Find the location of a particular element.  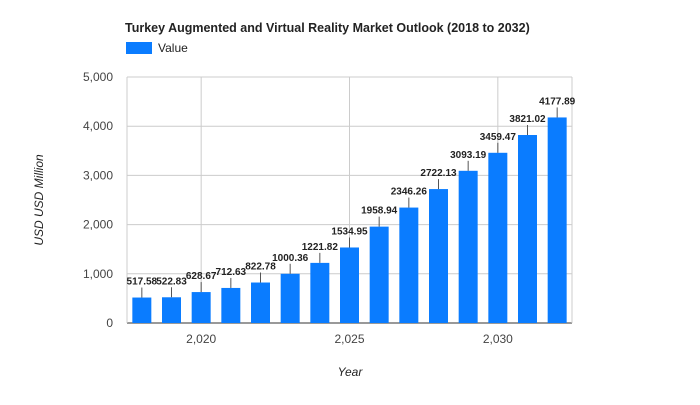

data-label: 822.78 is located at coordinates (260, 267).